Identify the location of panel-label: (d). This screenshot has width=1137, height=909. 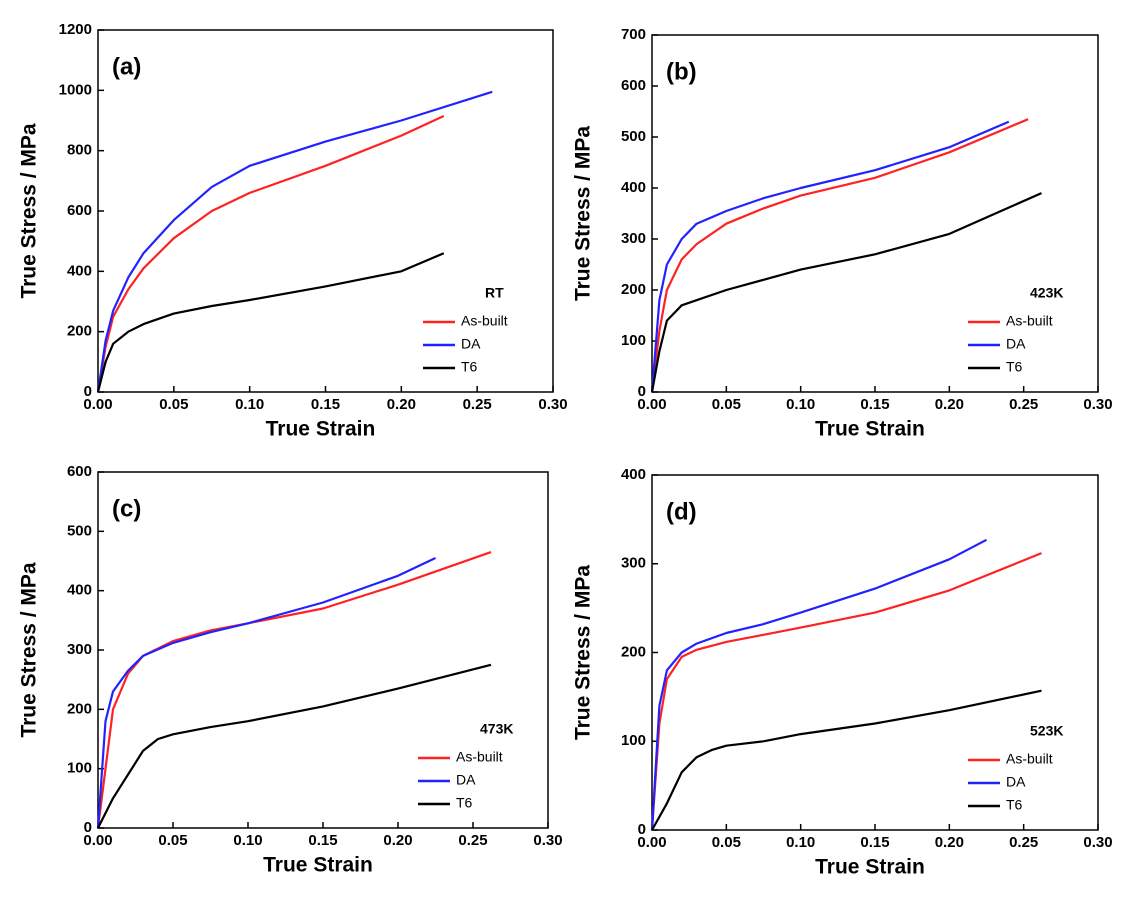
(681, 511).